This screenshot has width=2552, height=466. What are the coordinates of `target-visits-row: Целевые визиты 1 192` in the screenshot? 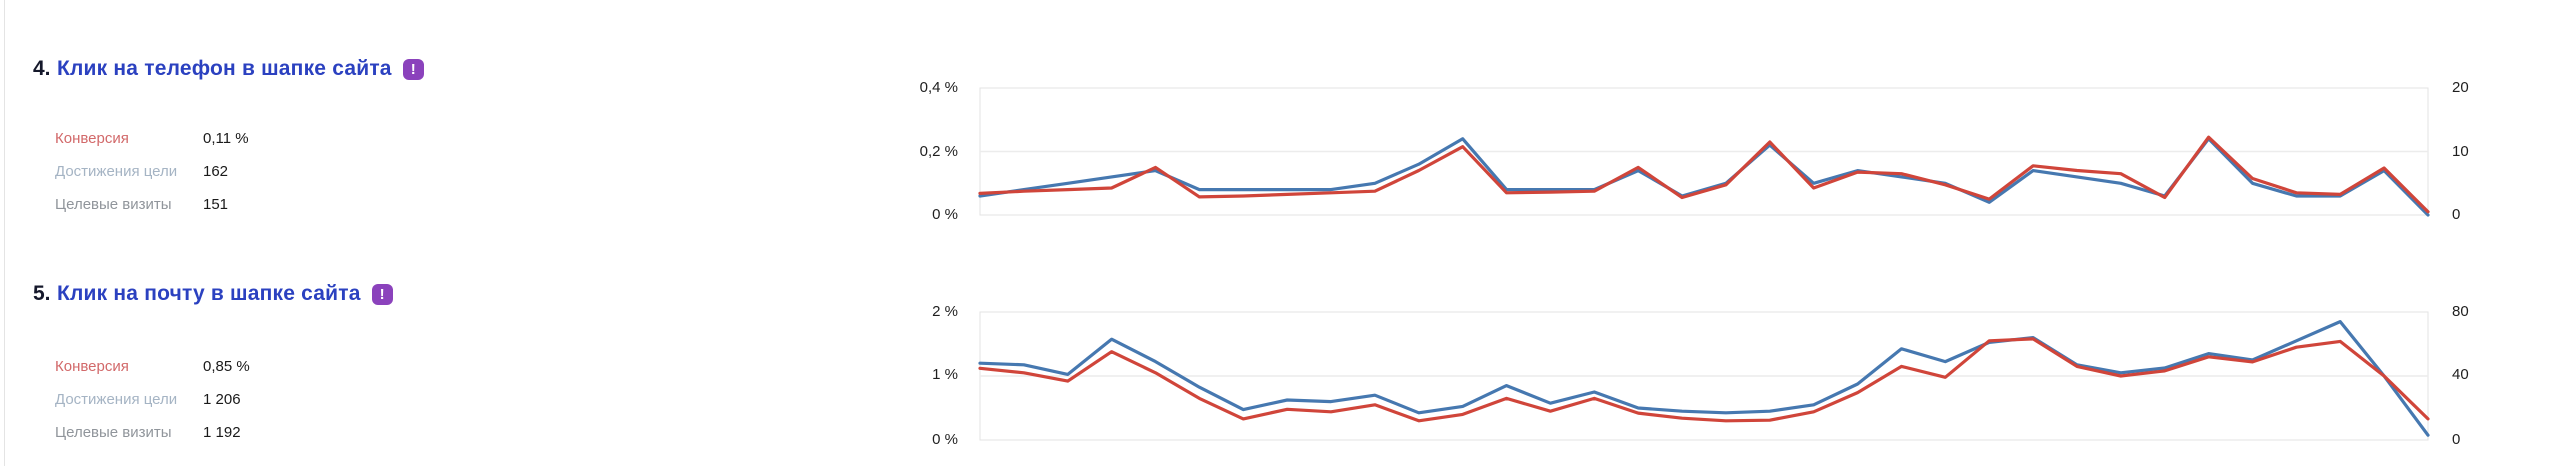 It's located at (220, 432).